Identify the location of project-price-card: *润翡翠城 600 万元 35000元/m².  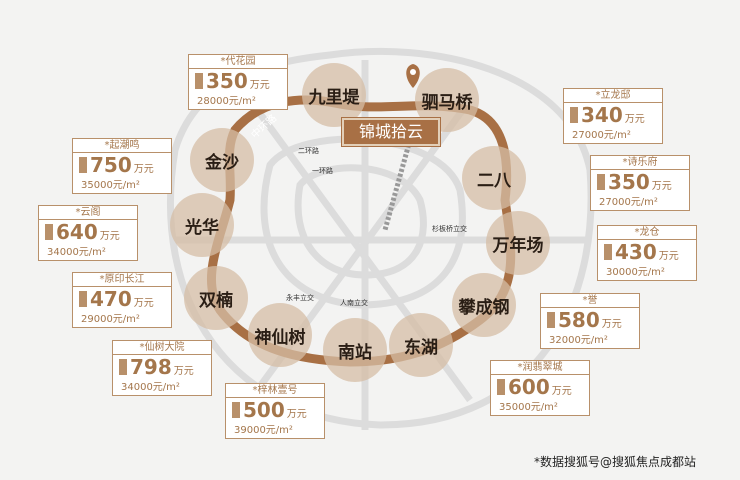
(540, 388).